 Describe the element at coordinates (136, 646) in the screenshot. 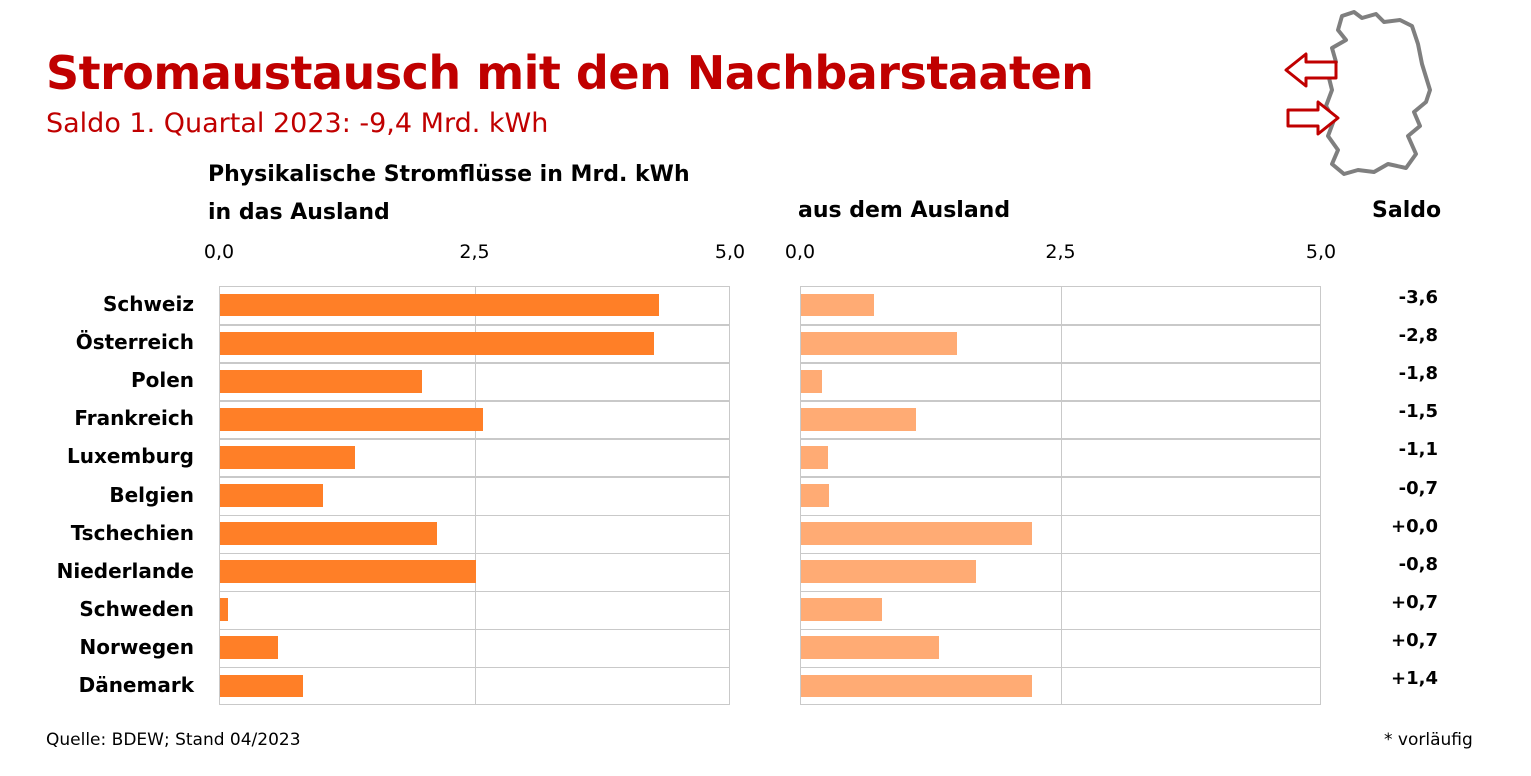

I see `category-label: Norwegen` at that location.